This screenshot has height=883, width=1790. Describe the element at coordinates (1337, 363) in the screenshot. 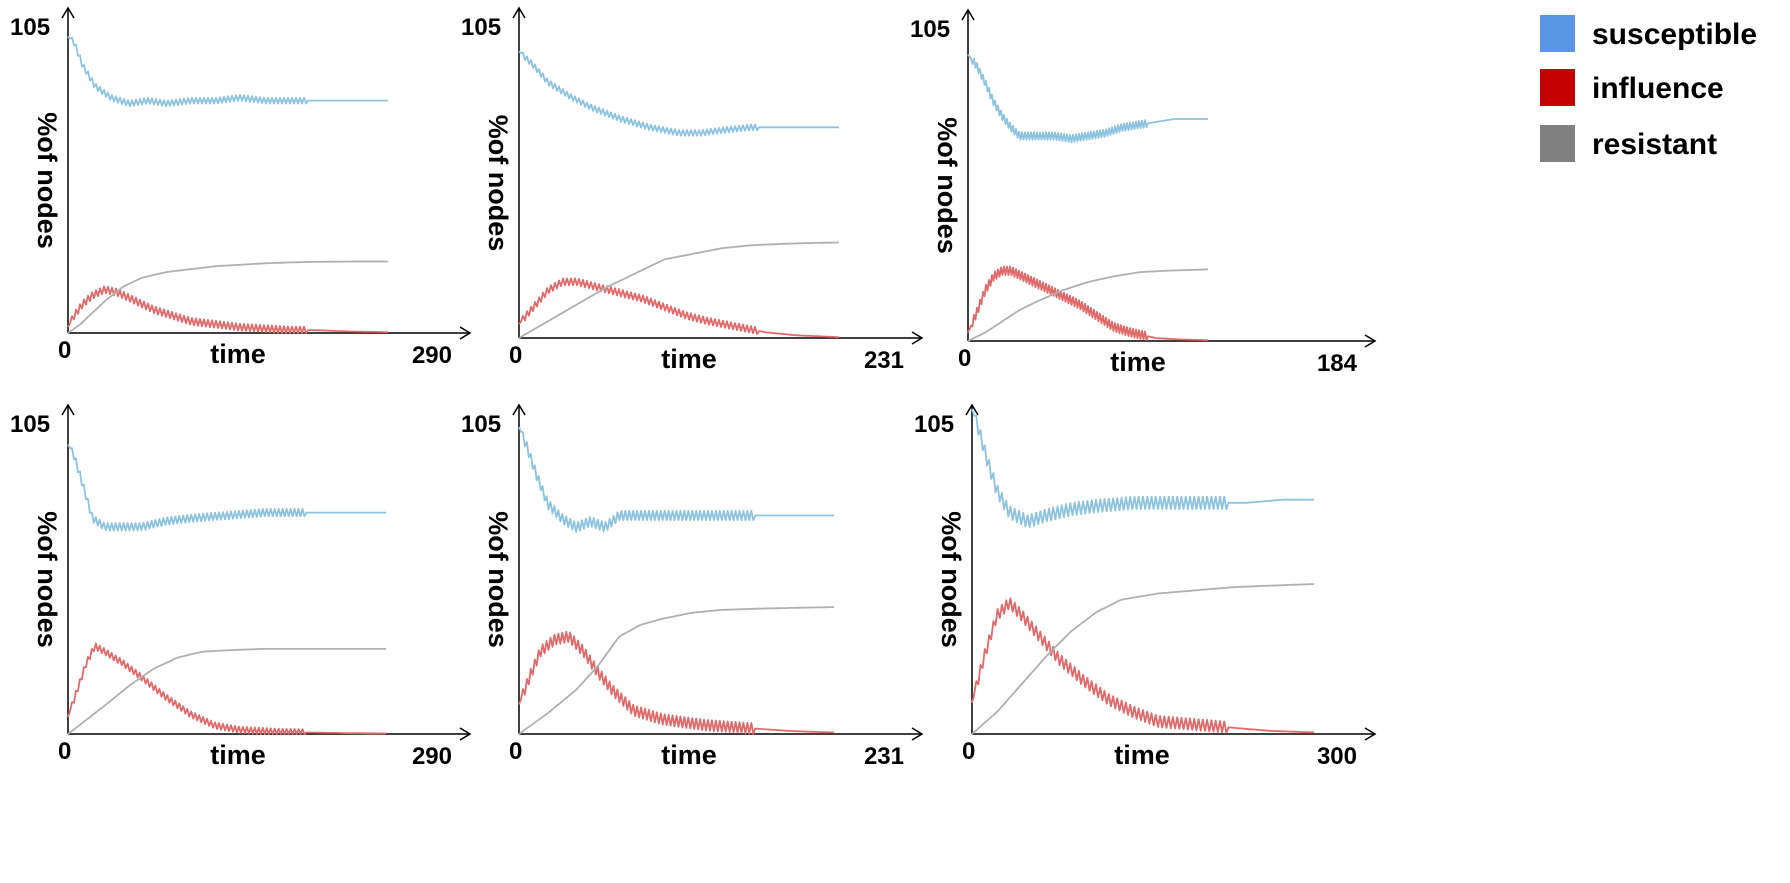

I see `x-tick-label-max: 184` at that location.